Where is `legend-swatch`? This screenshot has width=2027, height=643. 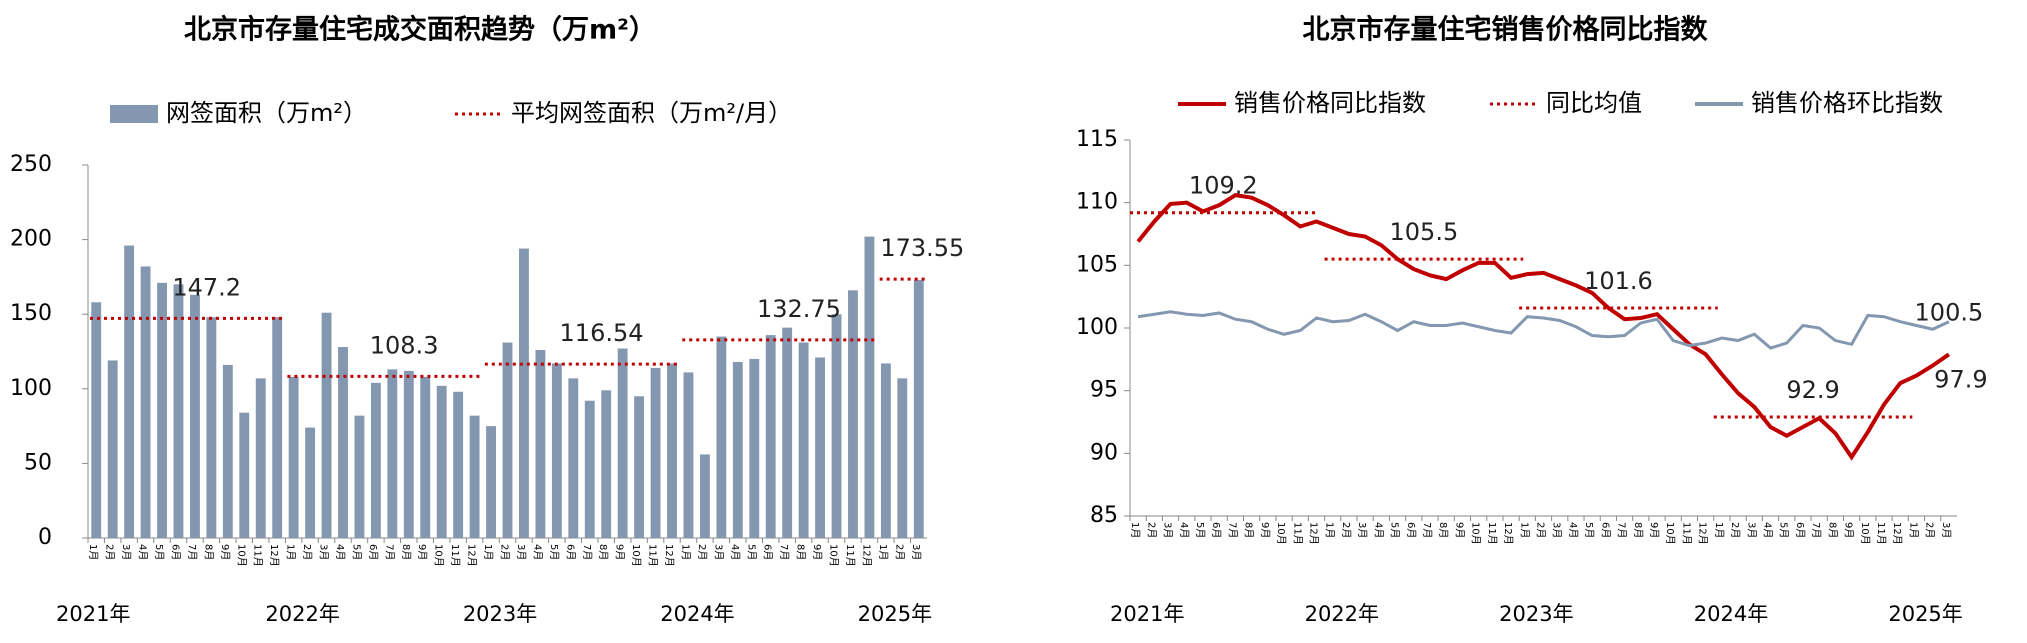 legend-swatch is located at coordinates (134, 114).